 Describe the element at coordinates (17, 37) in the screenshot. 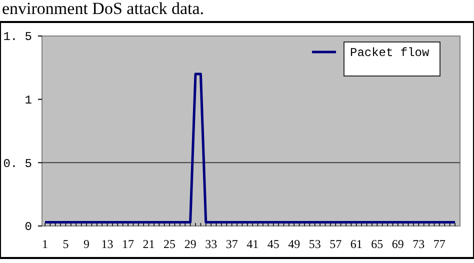

I see `y-tick-label: 1. 5` at that location.